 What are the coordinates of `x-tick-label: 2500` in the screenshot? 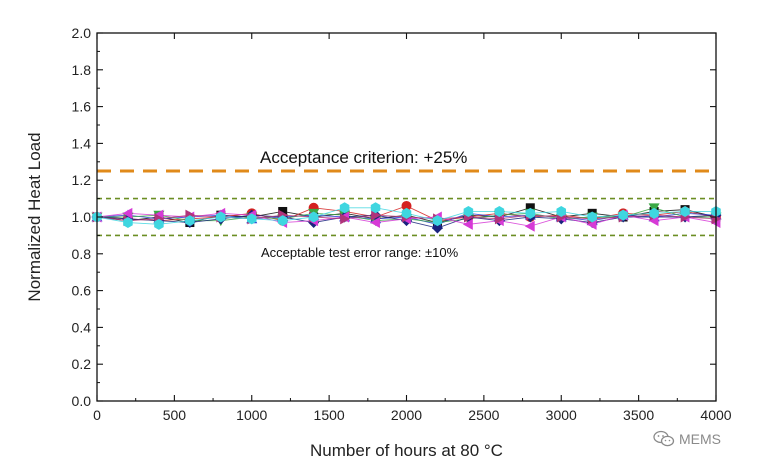 It's located at (483, 415).